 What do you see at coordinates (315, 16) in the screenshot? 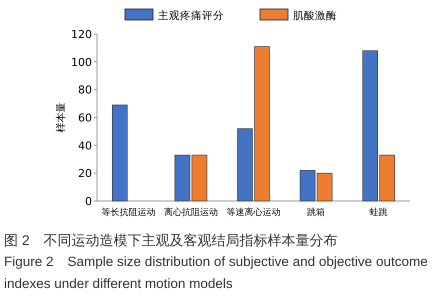
I see `legend-label: 肌酸激酶` at bounding box center [315, 16].